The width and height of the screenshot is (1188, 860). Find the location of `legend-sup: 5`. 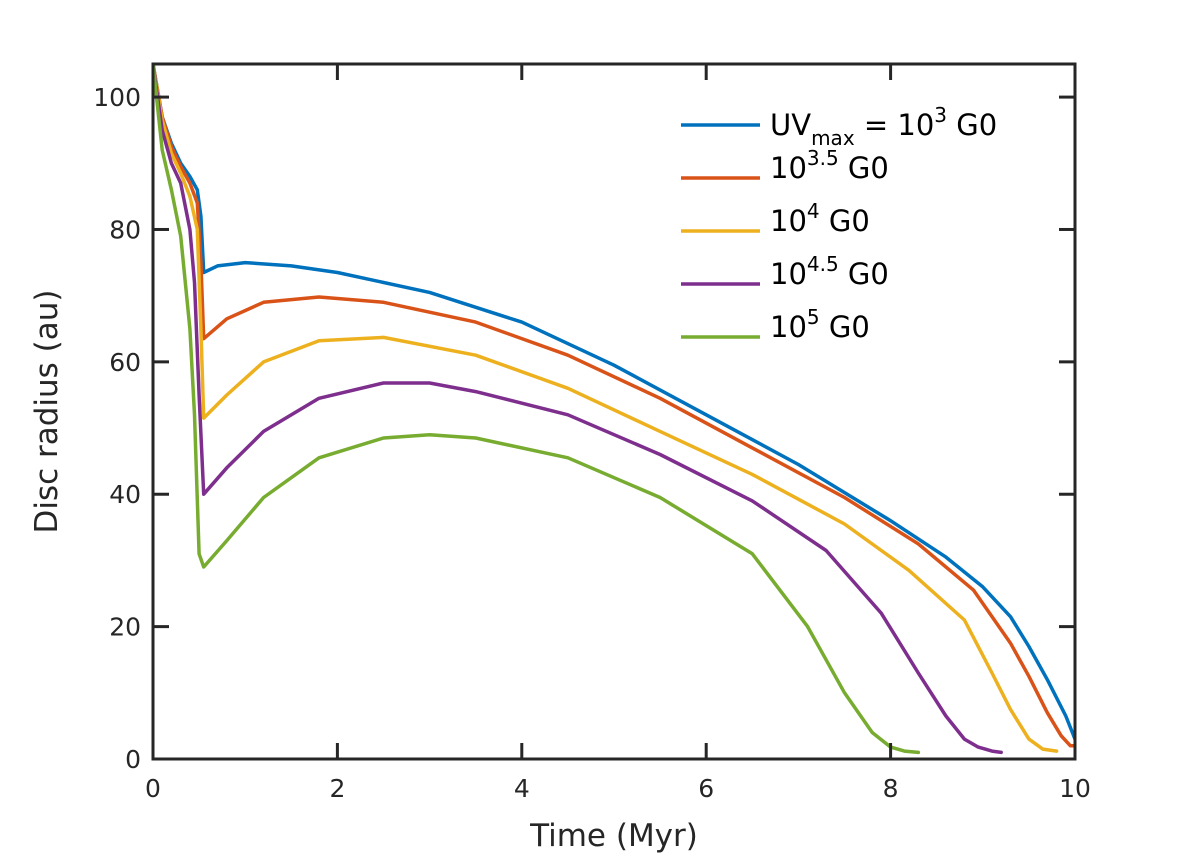

legend-sup: 5 is located at coordinates (813, 317).